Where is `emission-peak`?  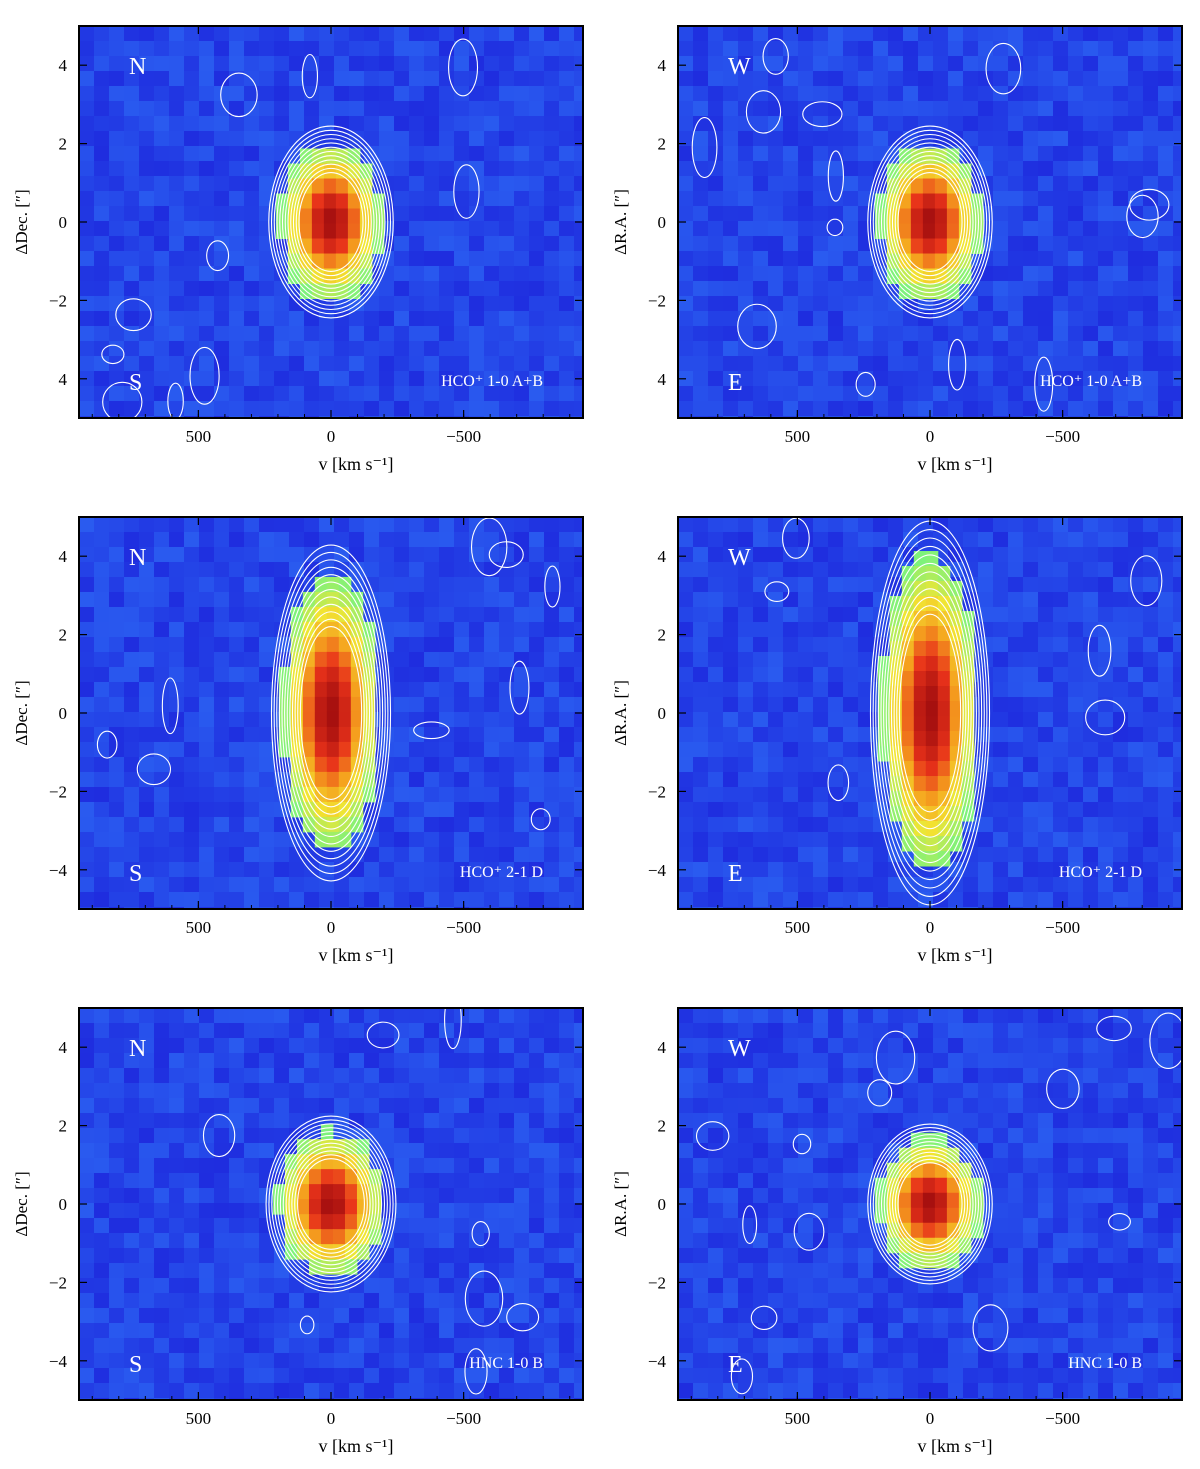 emission-peak is located at coordinates (327, 712).